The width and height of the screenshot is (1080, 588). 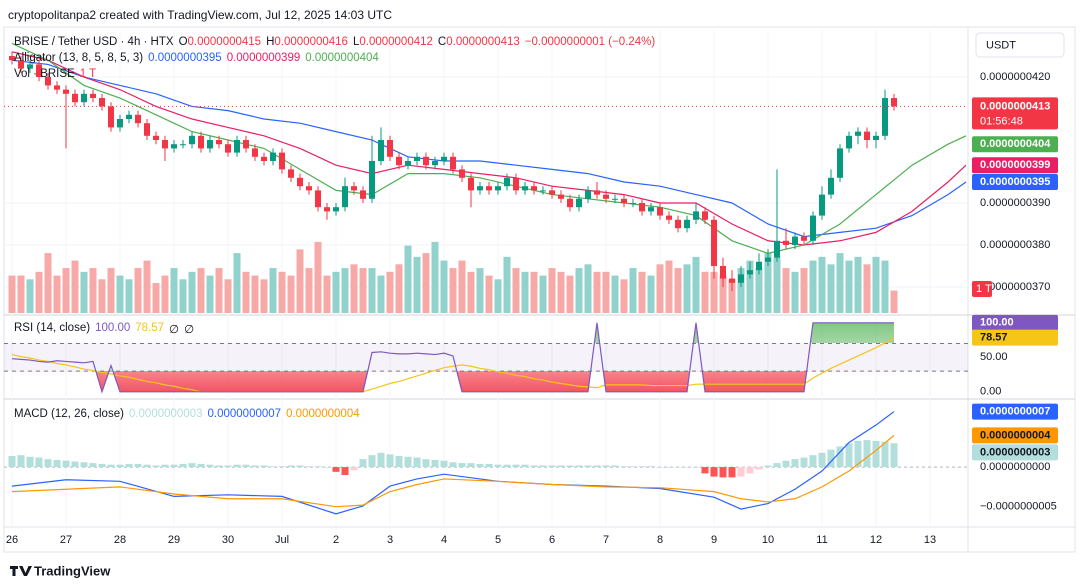 What do you see at coordinates (1015, 113) in the screenshot?
I see `price-badge` at bounding box center [1015, 113].